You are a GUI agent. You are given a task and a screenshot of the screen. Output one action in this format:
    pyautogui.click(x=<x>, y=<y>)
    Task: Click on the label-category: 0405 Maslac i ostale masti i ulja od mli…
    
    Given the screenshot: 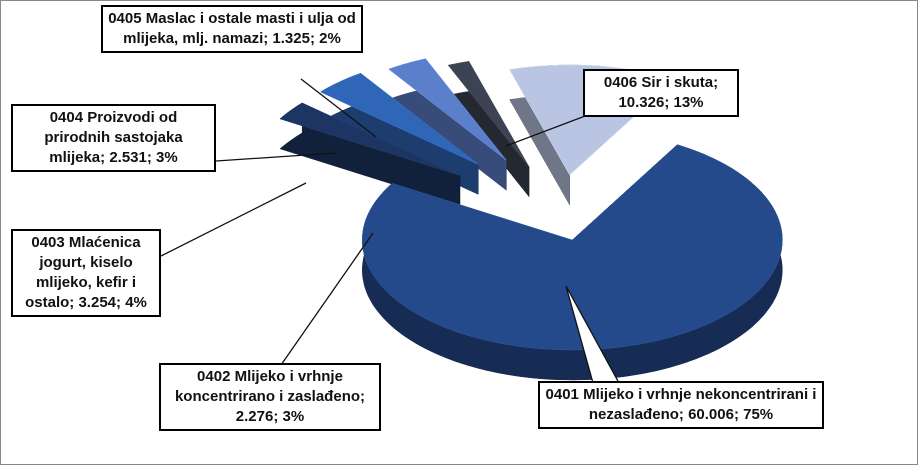 What is the action you would take?
    pyautogui.click(x=232, y=28)
    